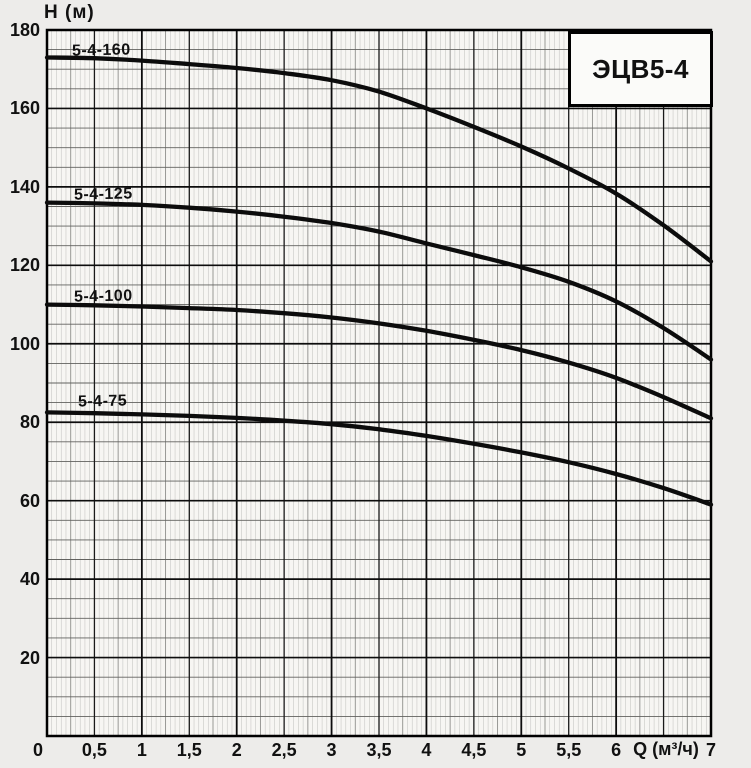 Image resolution: width=751 pixels, height=768 pixels. What do you see at coordinates (474, 750) in the screenshot?
I see `x-tick-label-4,5: 4,5` at bounding box center [474, 750].